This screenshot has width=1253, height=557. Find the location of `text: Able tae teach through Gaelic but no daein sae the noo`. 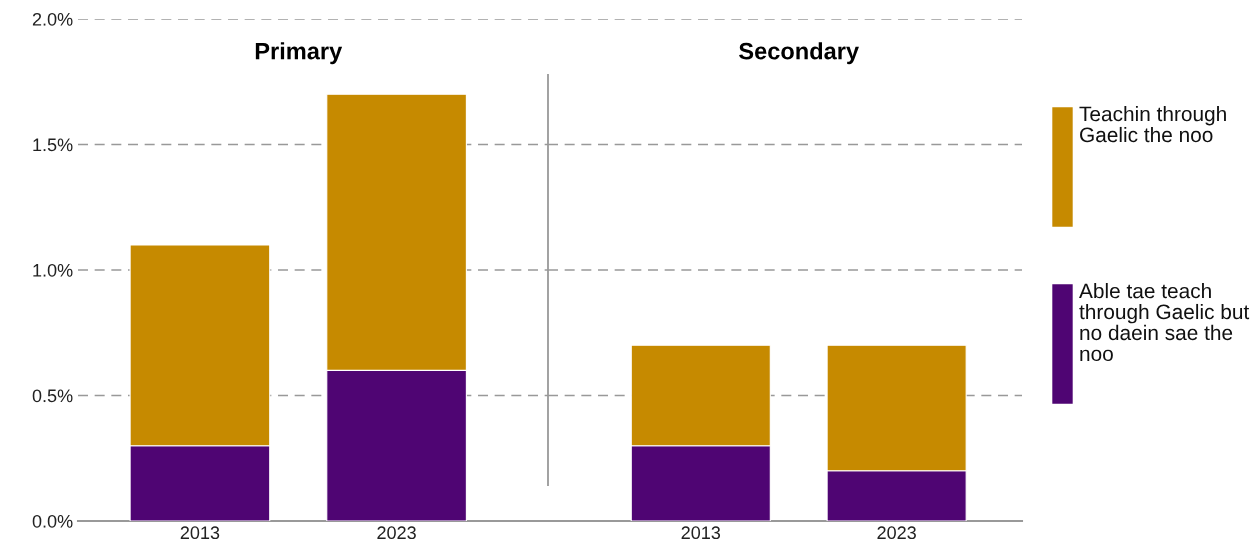

text: Able tae teach through Gaelic but no daein sae the noo is located at coordinates (1164, 322).